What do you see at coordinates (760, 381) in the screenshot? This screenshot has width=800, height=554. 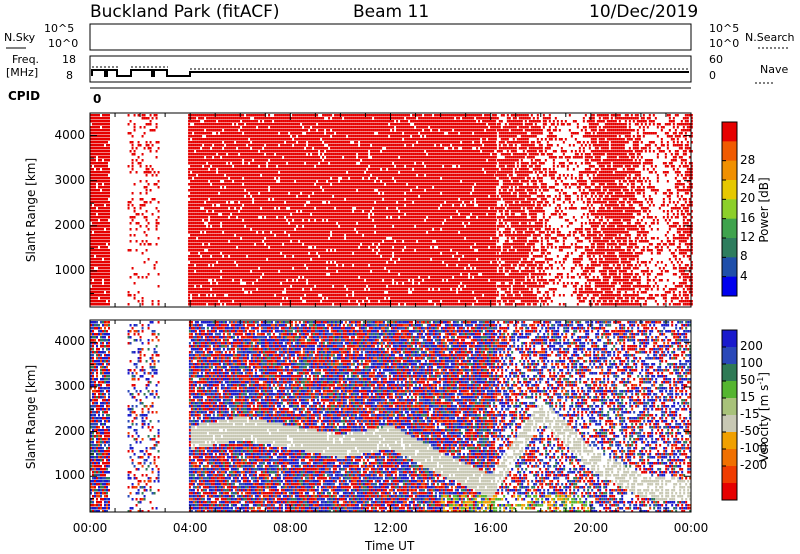 I see `velocity-colorbar-label-exp: -1` at bounding box center [760, 381].